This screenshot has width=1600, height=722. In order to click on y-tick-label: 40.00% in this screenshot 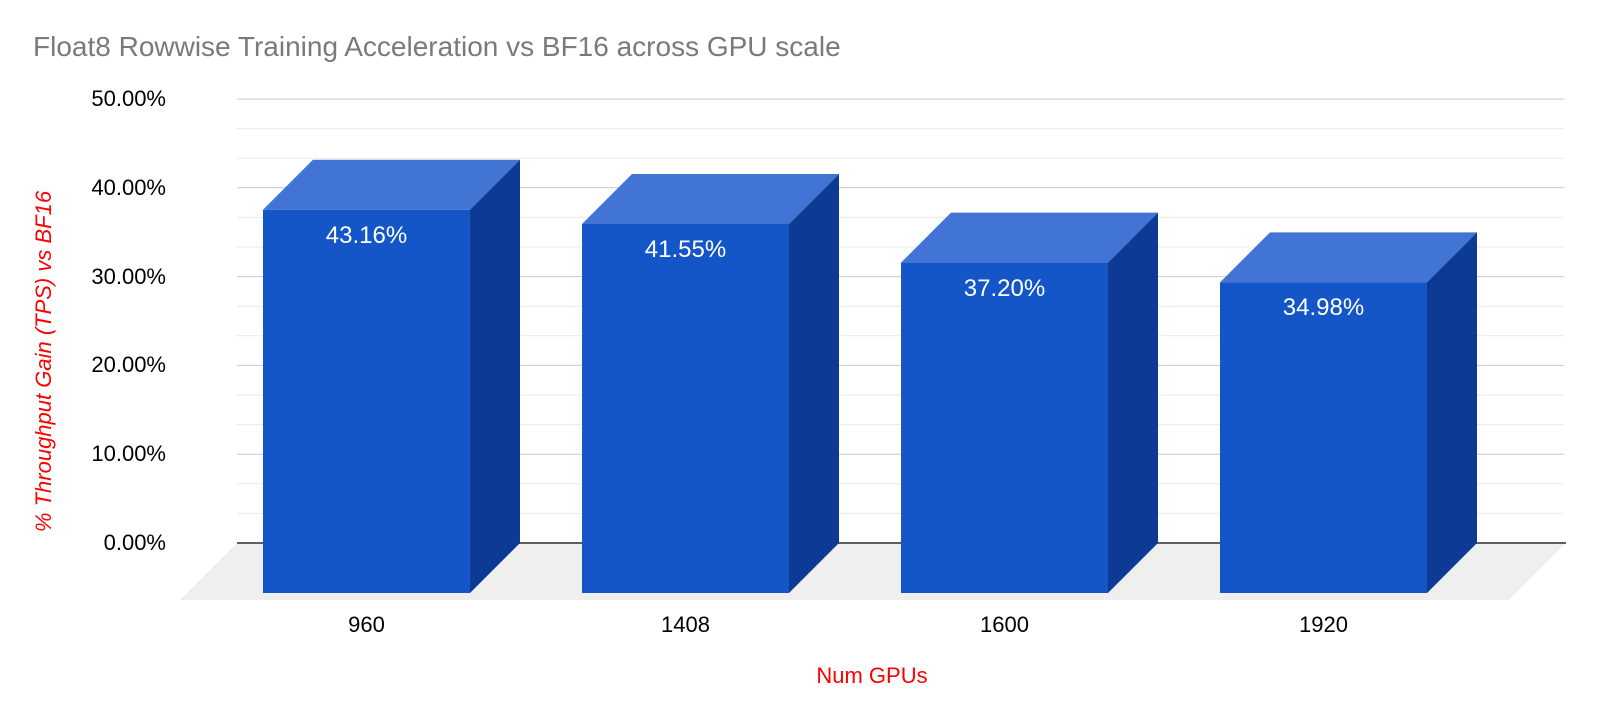, I will do `click(128, 187)`.